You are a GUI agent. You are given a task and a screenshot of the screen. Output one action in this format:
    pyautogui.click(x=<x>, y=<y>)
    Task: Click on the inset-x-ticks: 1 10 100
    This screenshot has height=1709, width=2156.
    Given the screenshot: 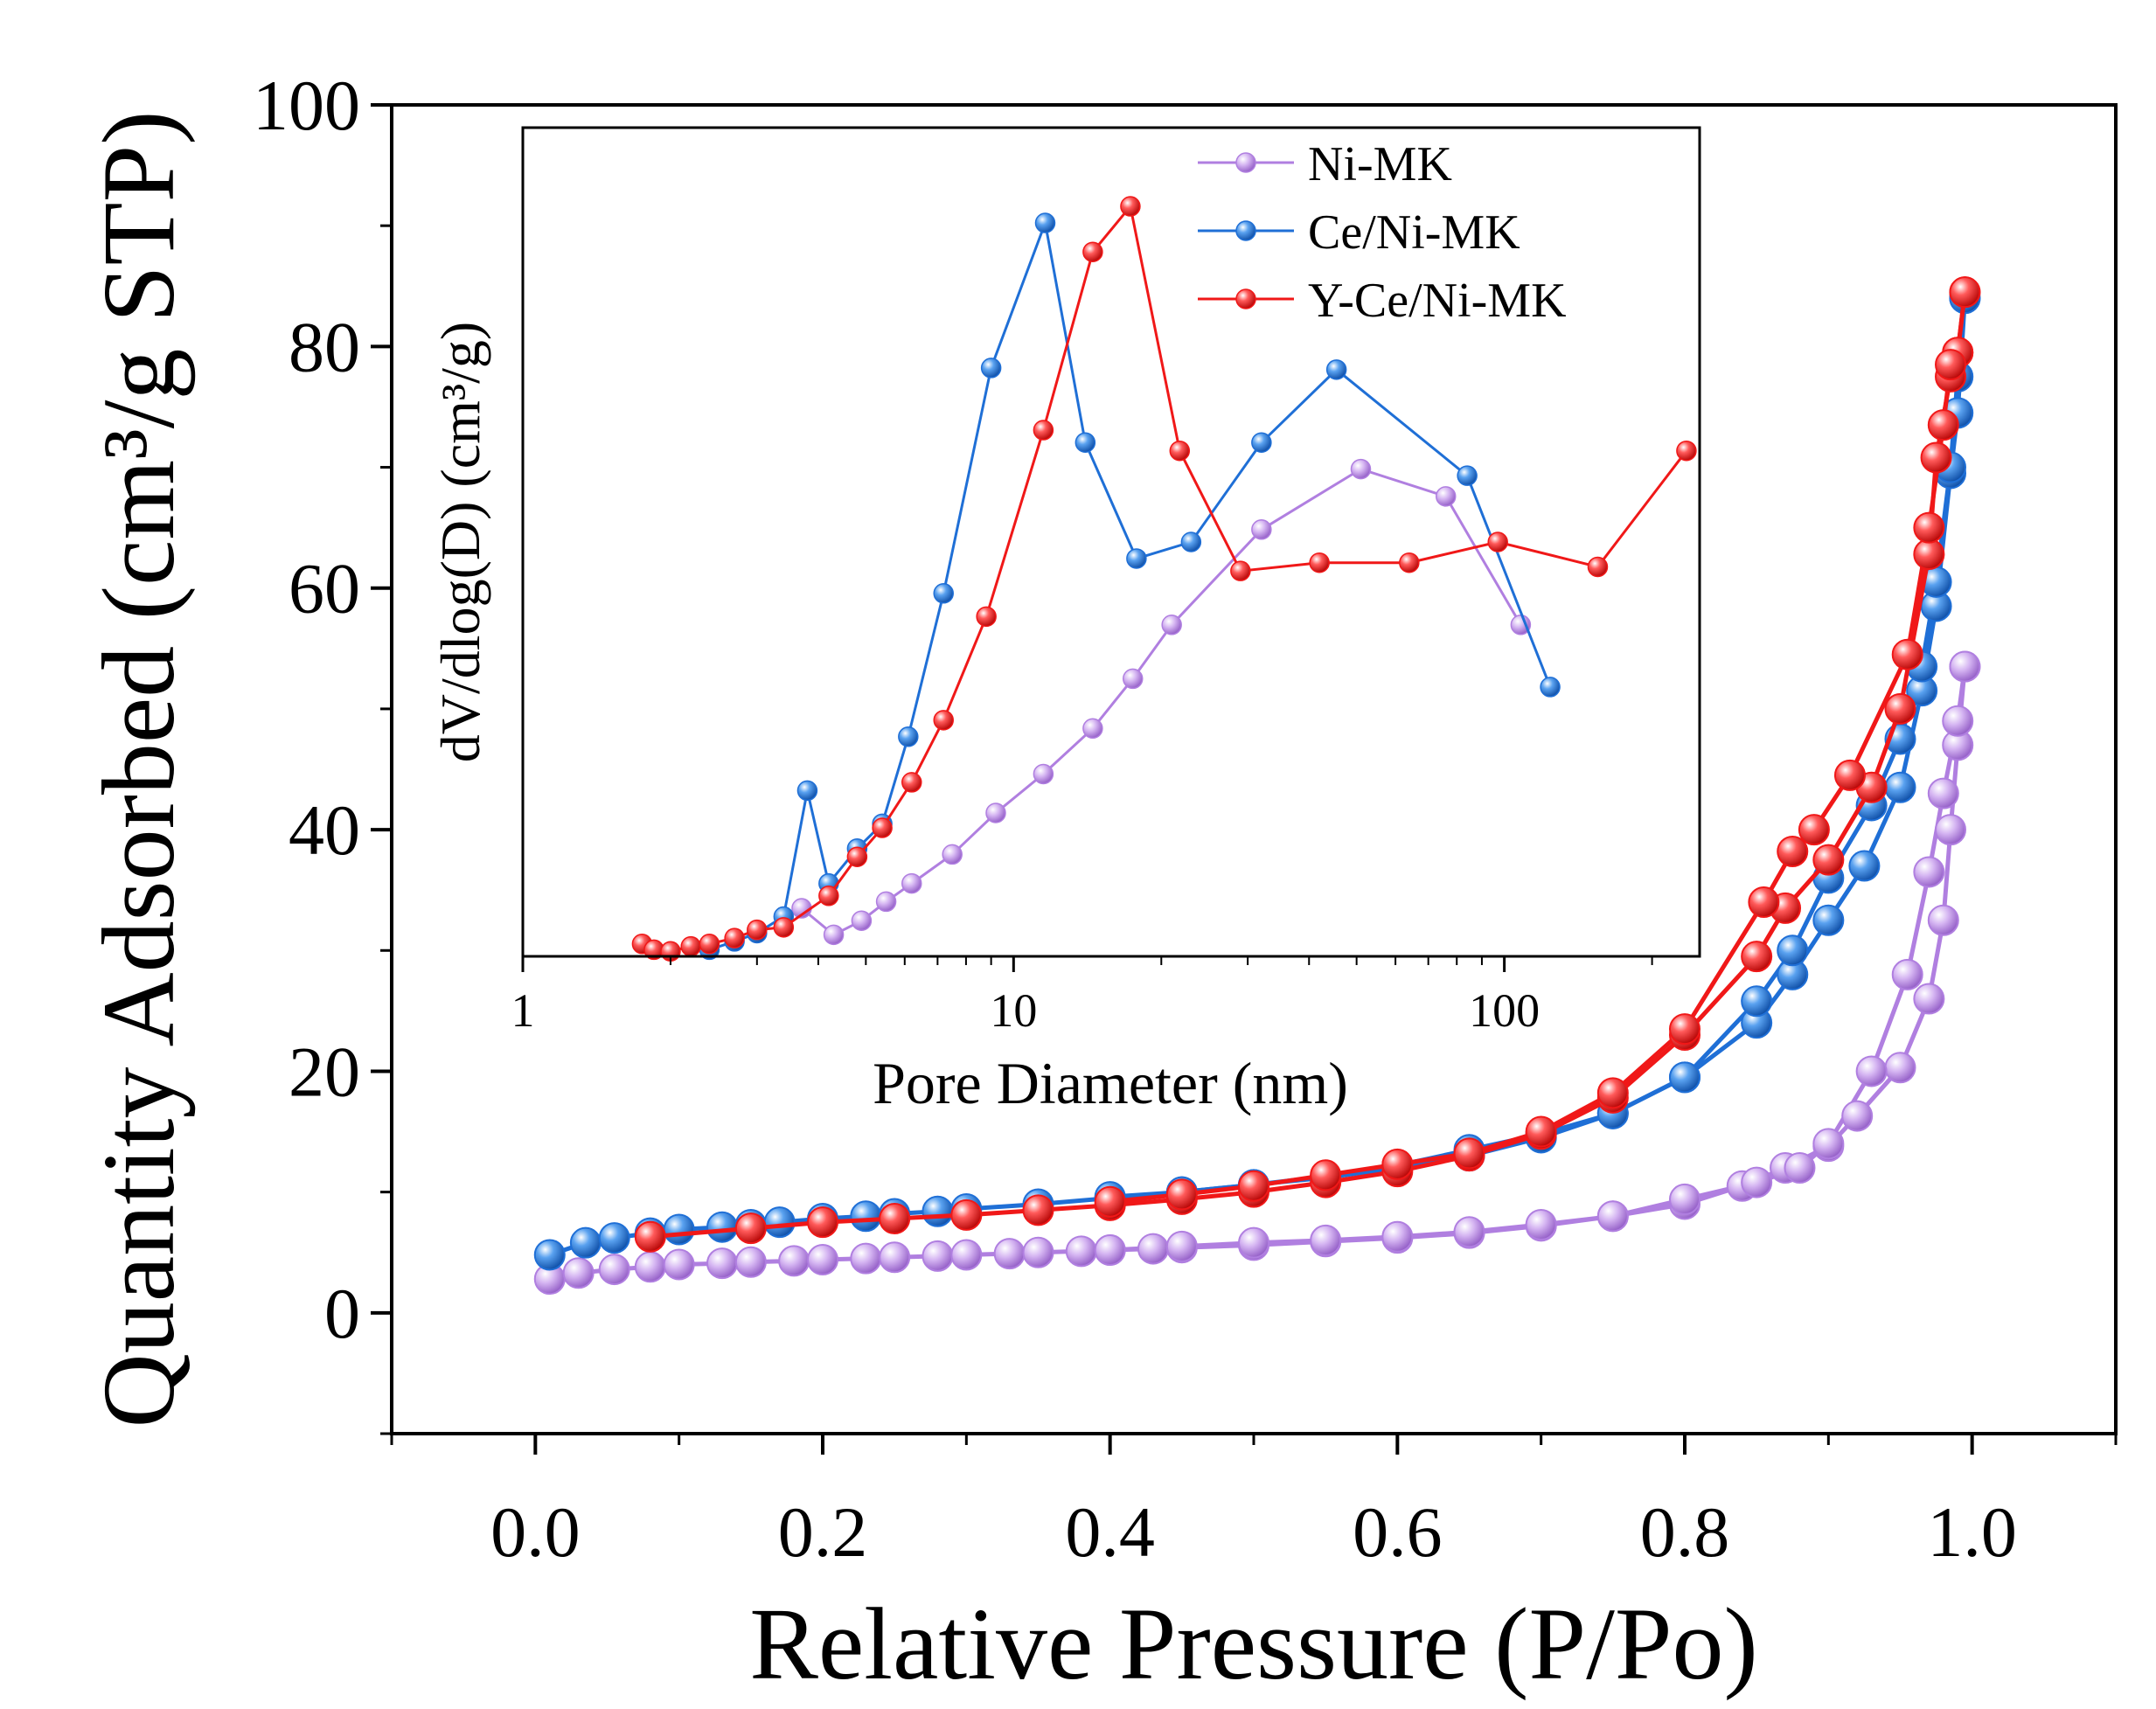 What is the action you would take?
    pyautogui.click(x=1082, y=996)
    